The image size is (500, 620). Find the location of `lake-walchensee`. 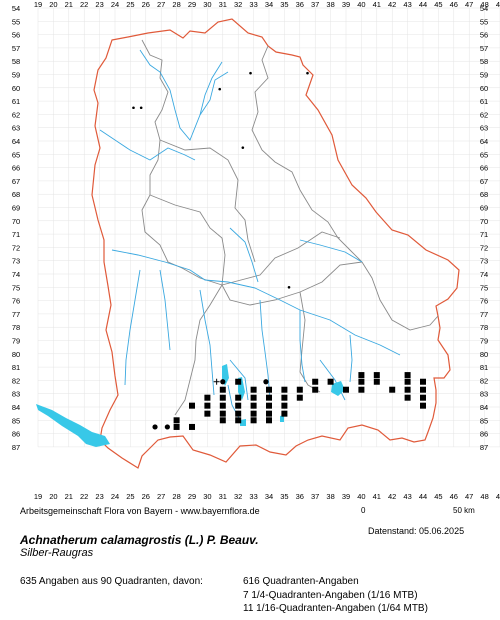

lake-walchensee is located at coordinates (243, 422).